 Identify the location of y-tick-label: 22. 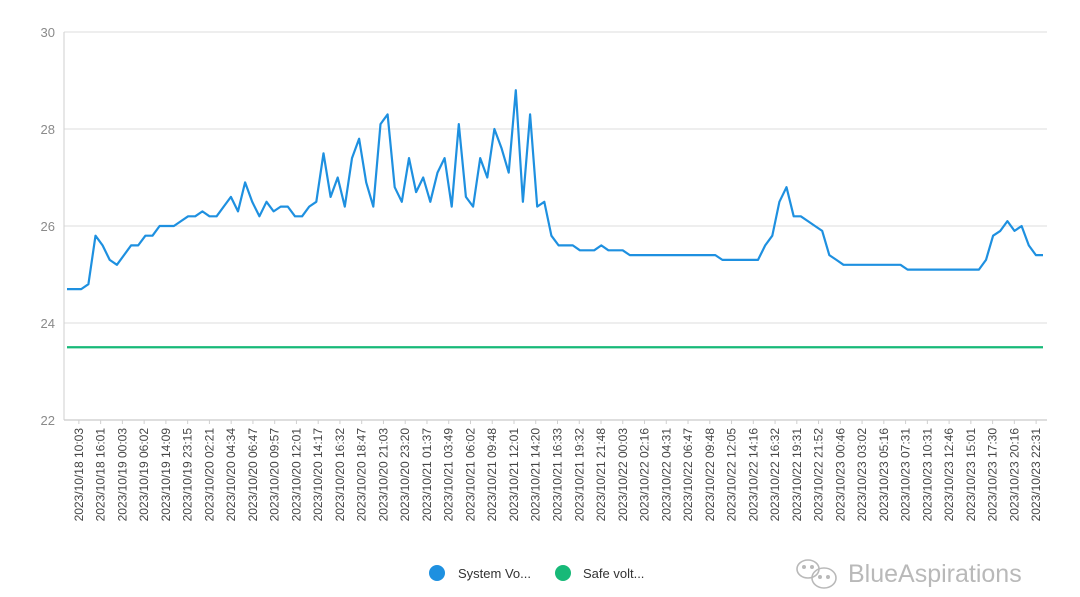
(48, 420).